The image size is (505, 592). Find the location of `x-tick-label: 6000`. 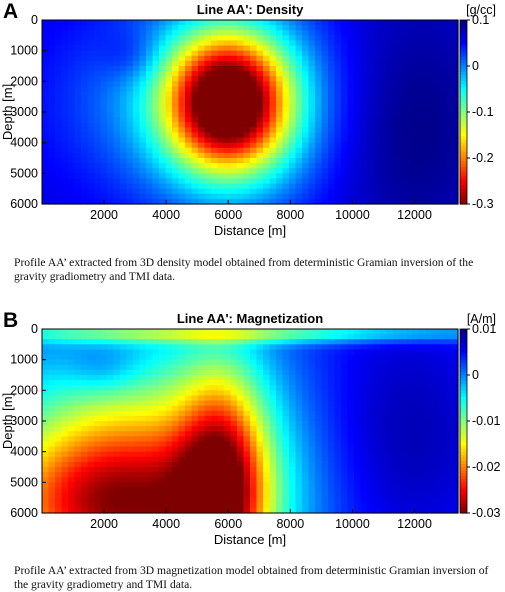

x-tick-label: 6000 is located at coordinates (228, 215).